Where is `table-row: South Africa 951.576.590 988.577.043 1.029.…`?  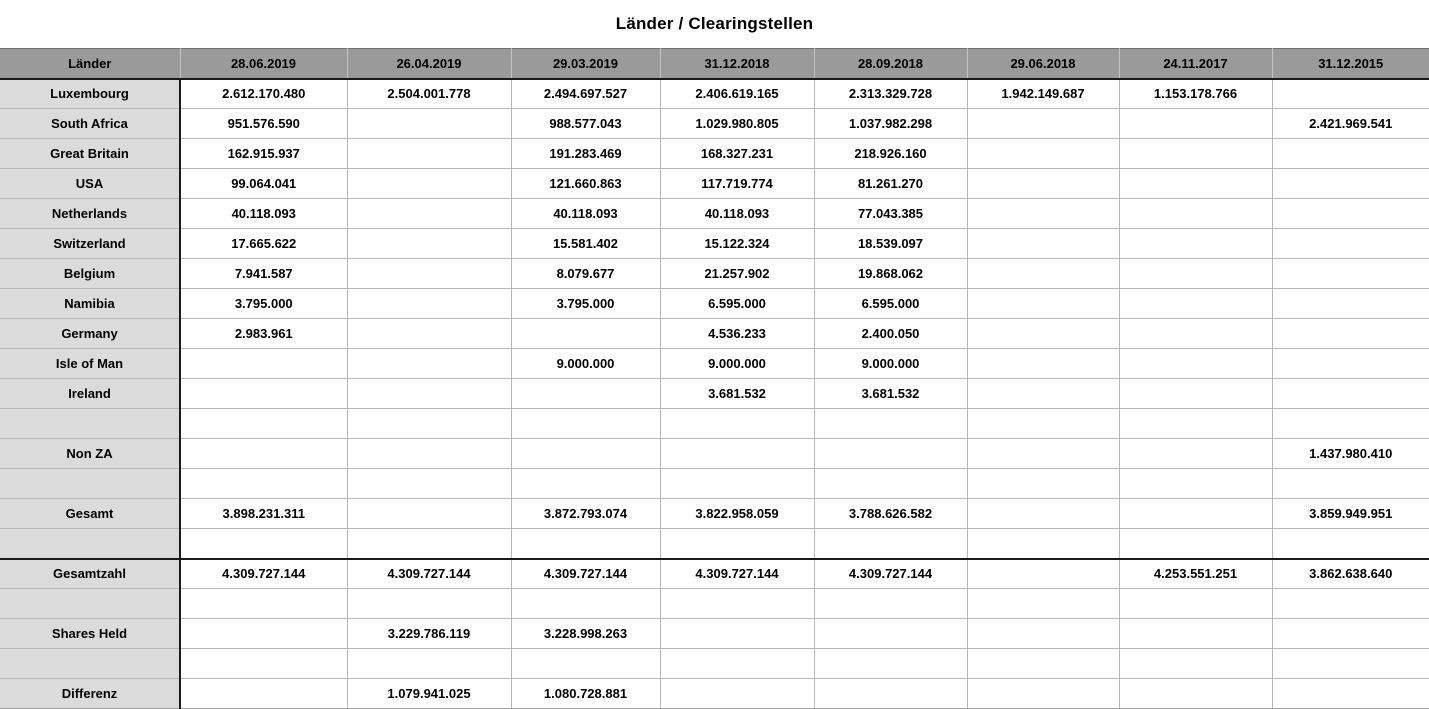 table-row: South Africa 951.576.590 988.577.043 1.029.… is located at coordinates (714, 123).